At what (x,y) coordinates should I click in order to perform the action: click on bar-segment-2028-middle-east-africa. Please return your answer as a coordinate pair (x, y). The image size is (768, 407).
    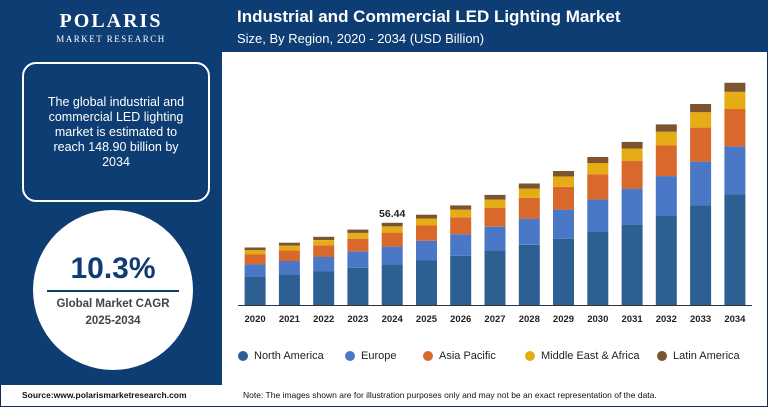
    Looking at the image, I should click on (529, 193).